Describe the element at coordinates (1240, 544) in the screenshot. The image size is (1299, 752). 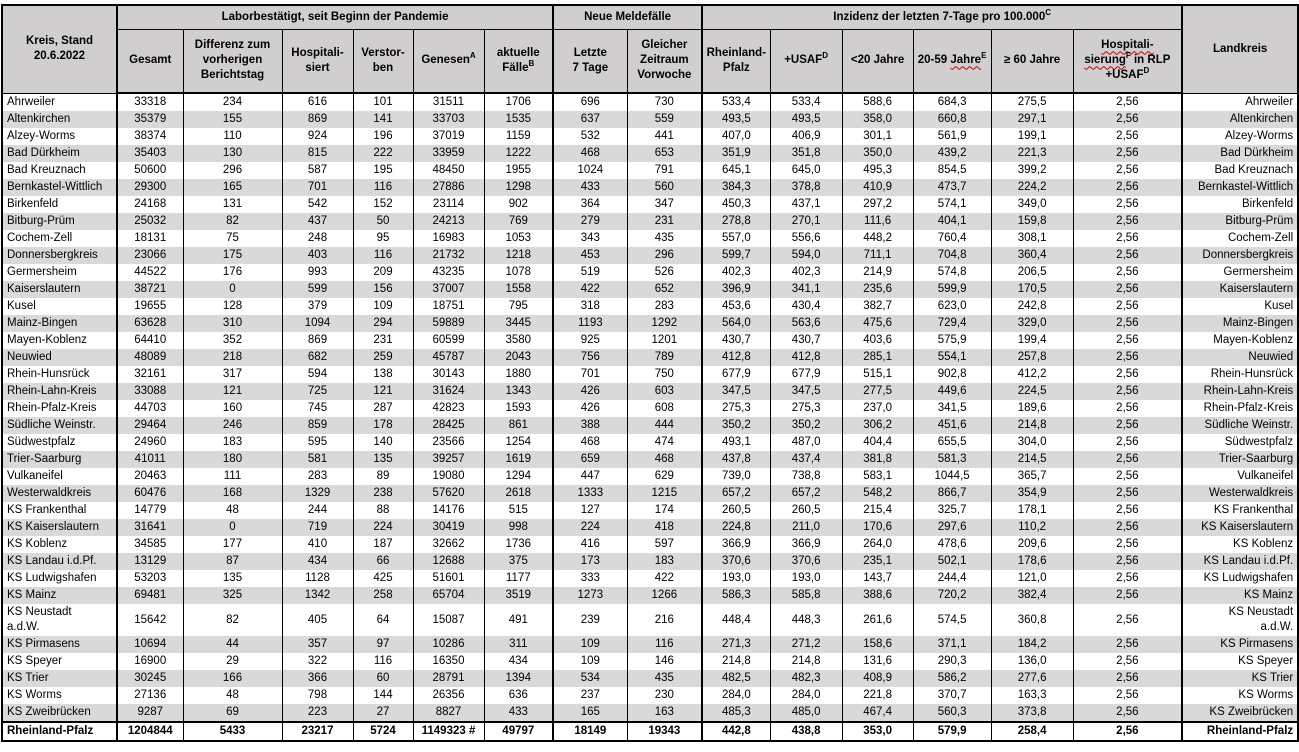
I see `cell-landkreis: KS Koblenz` at that location.